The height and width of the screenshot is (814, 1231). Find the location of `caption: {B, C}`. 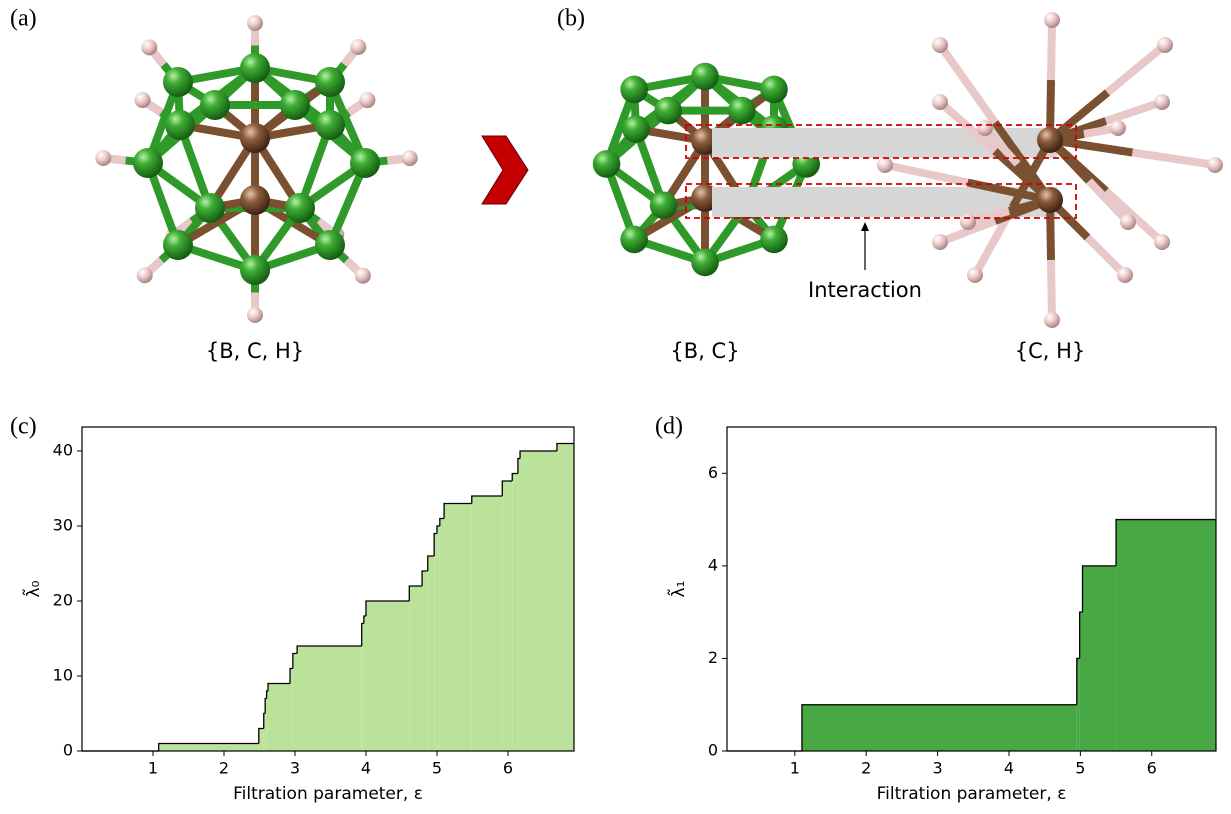

caption: {B, C} is located at coordinates (704, 351).